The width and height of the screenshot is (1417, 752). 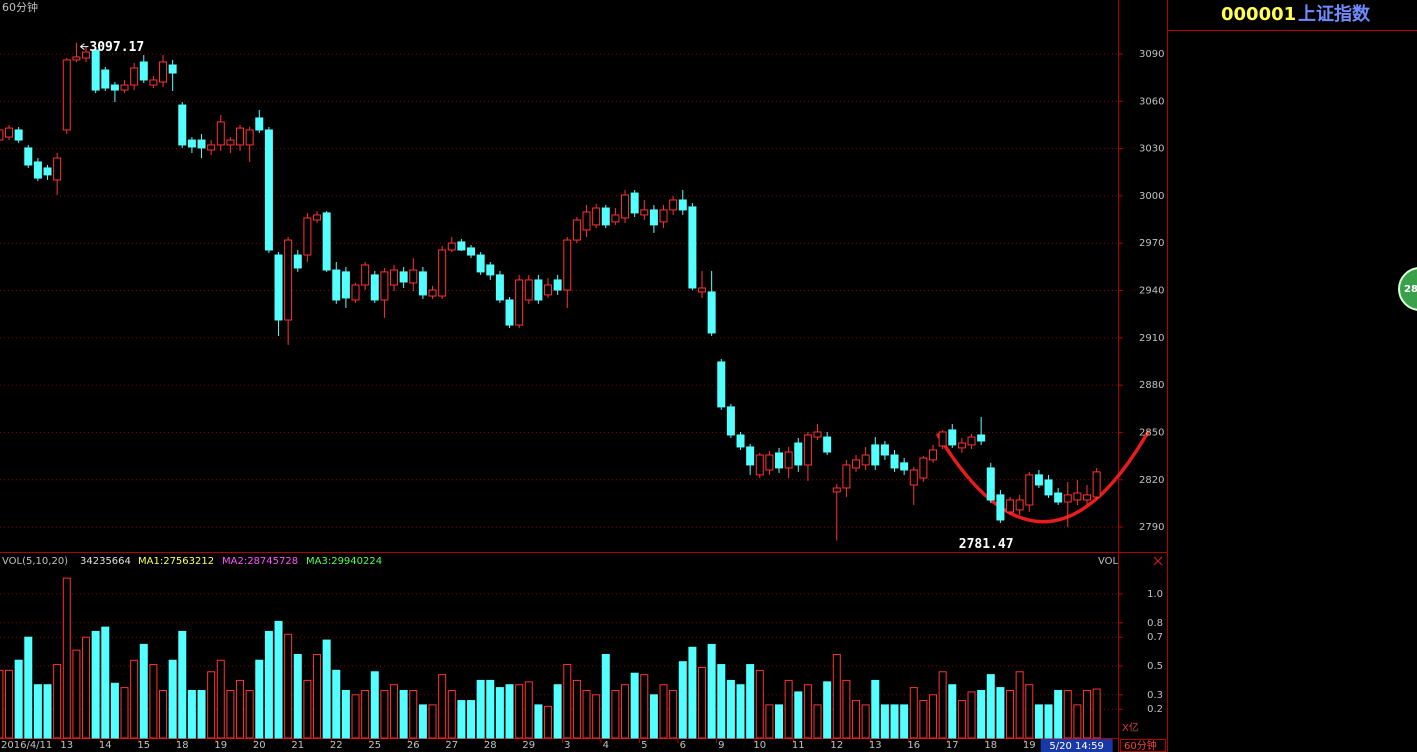 I want to click on x-tick-label: 2016/4/11, so click(x=26, y=745).